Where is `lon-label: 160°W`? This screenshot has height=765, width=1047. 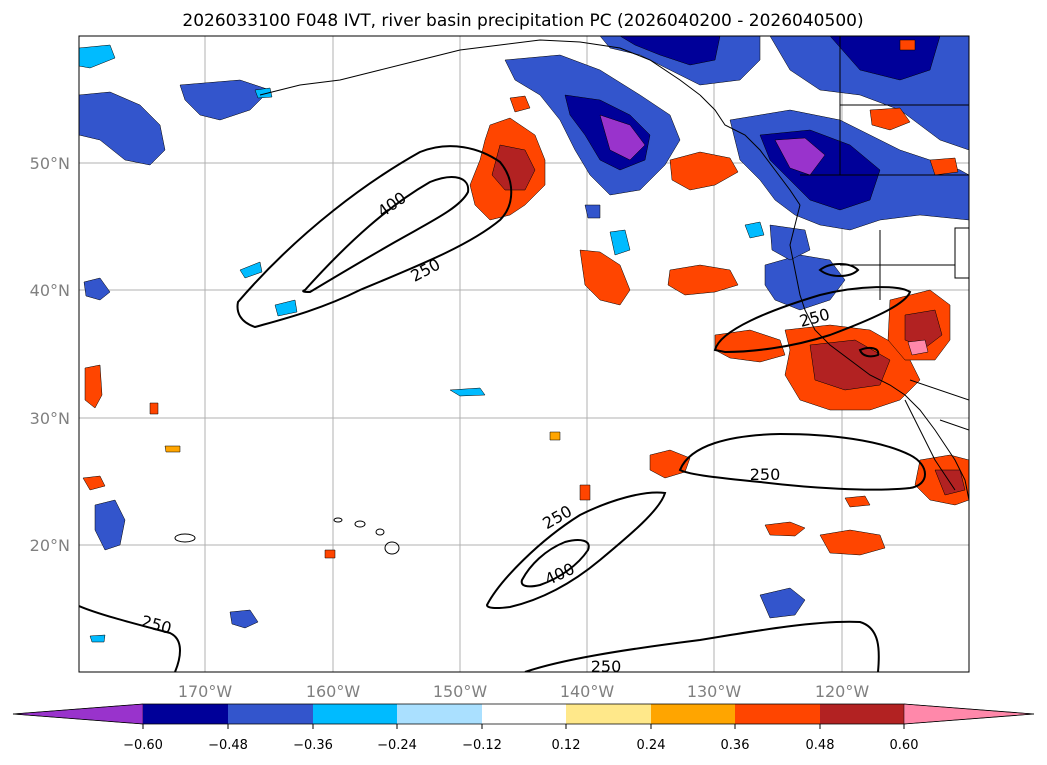 lon-label: 160°W is located at coordinates (333, 691).